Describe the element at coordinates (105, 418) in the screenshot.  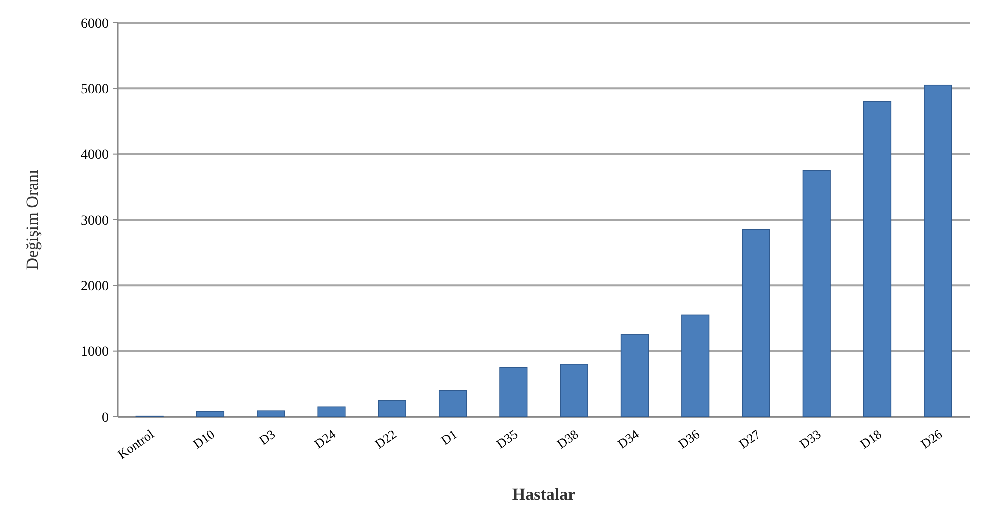
I see `y-tick-label: 0` at that location.